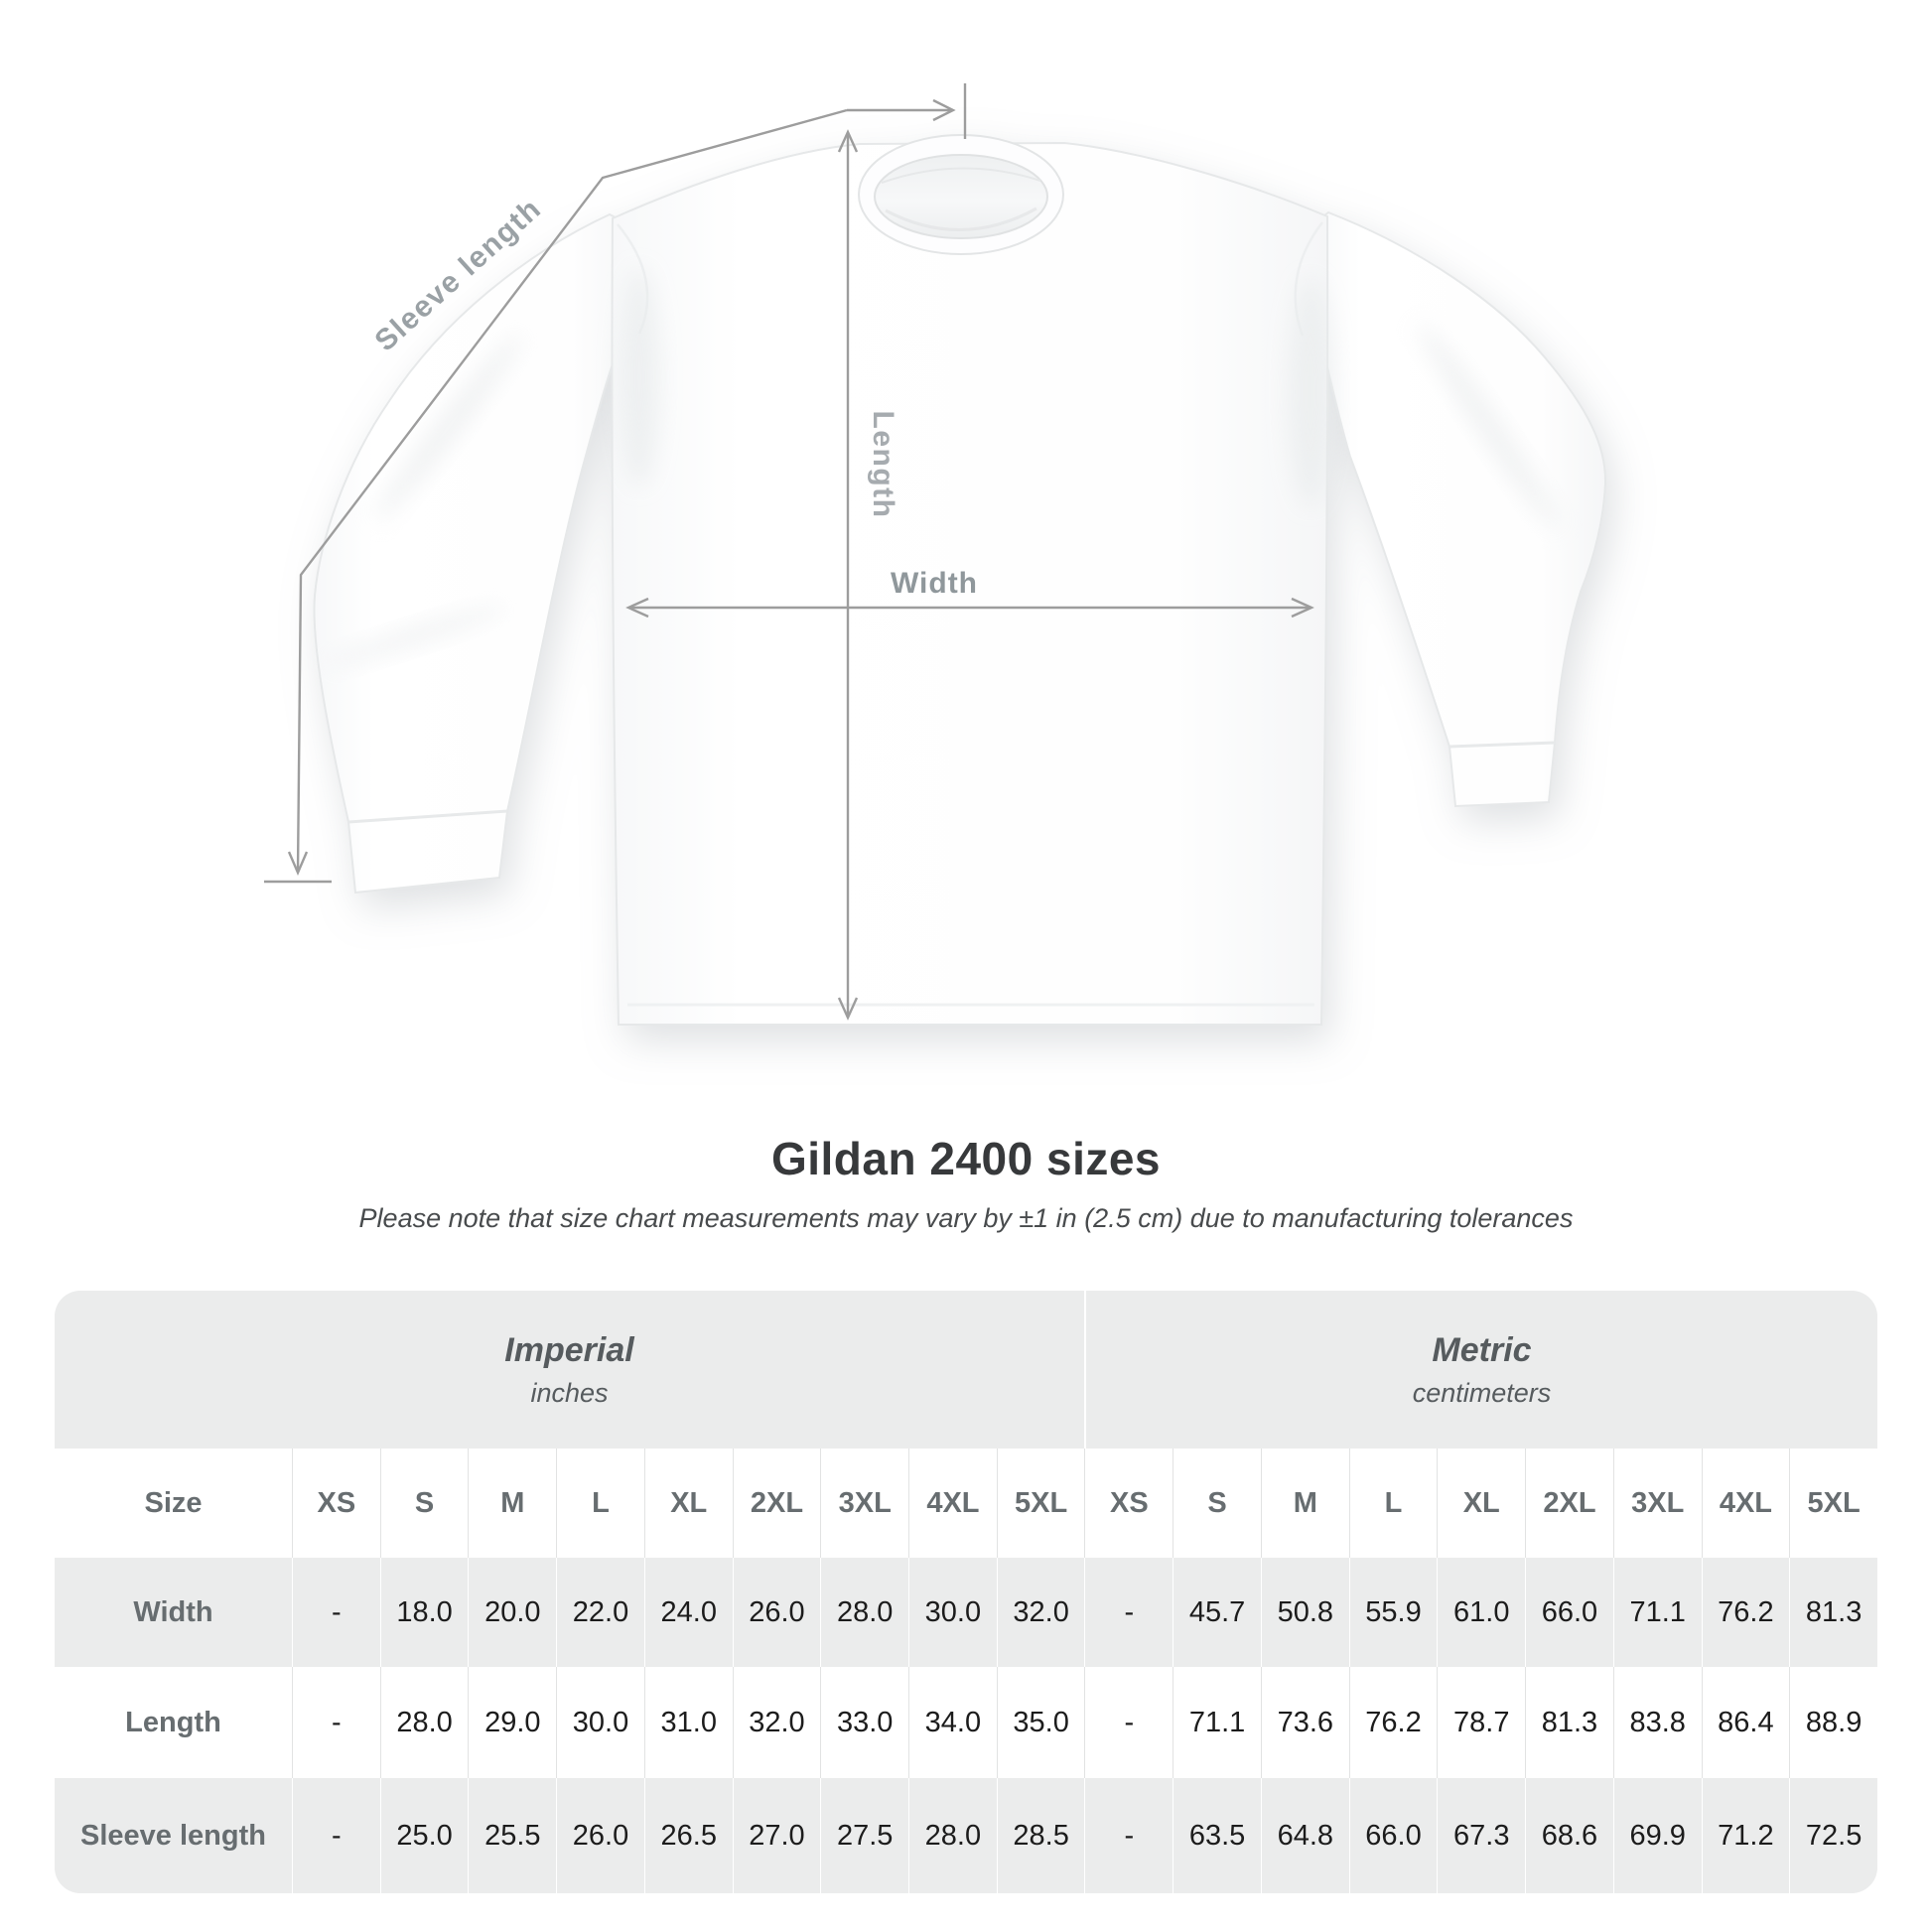  What do you see at coordinates (688, 1836) in the screenshot?
I see `value-cell: 26.5` at bounding box center [688, 1836].